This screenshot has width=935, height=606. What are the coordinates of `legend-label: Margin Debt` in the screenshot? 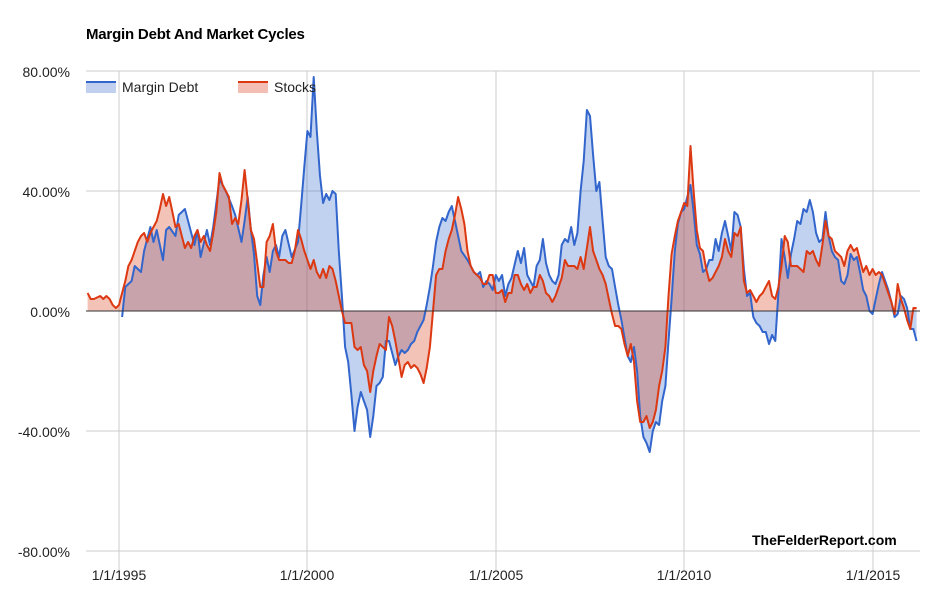 It's located at (160, 87).